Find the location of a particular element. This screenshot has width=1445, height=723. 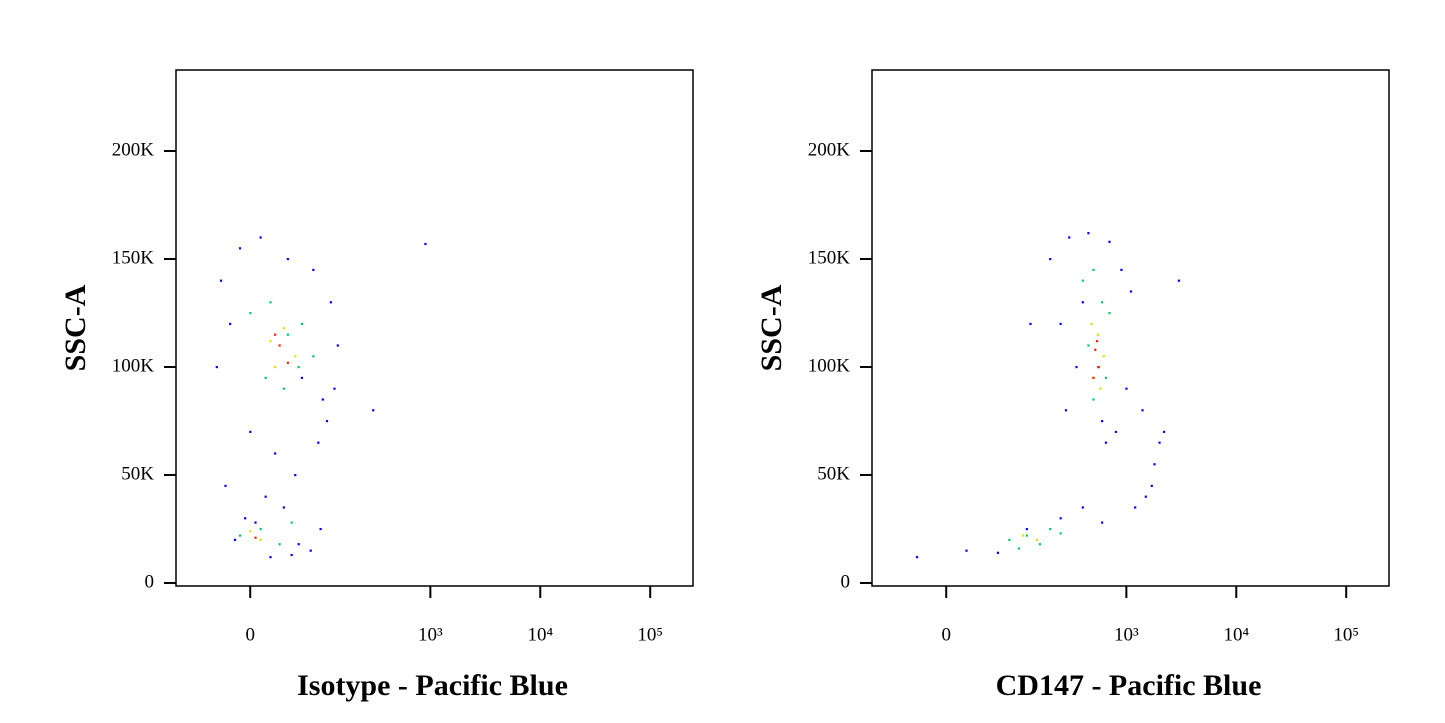

x-axis-label: CD147 - Pacific Blue is located at coordinates (1129, 685).